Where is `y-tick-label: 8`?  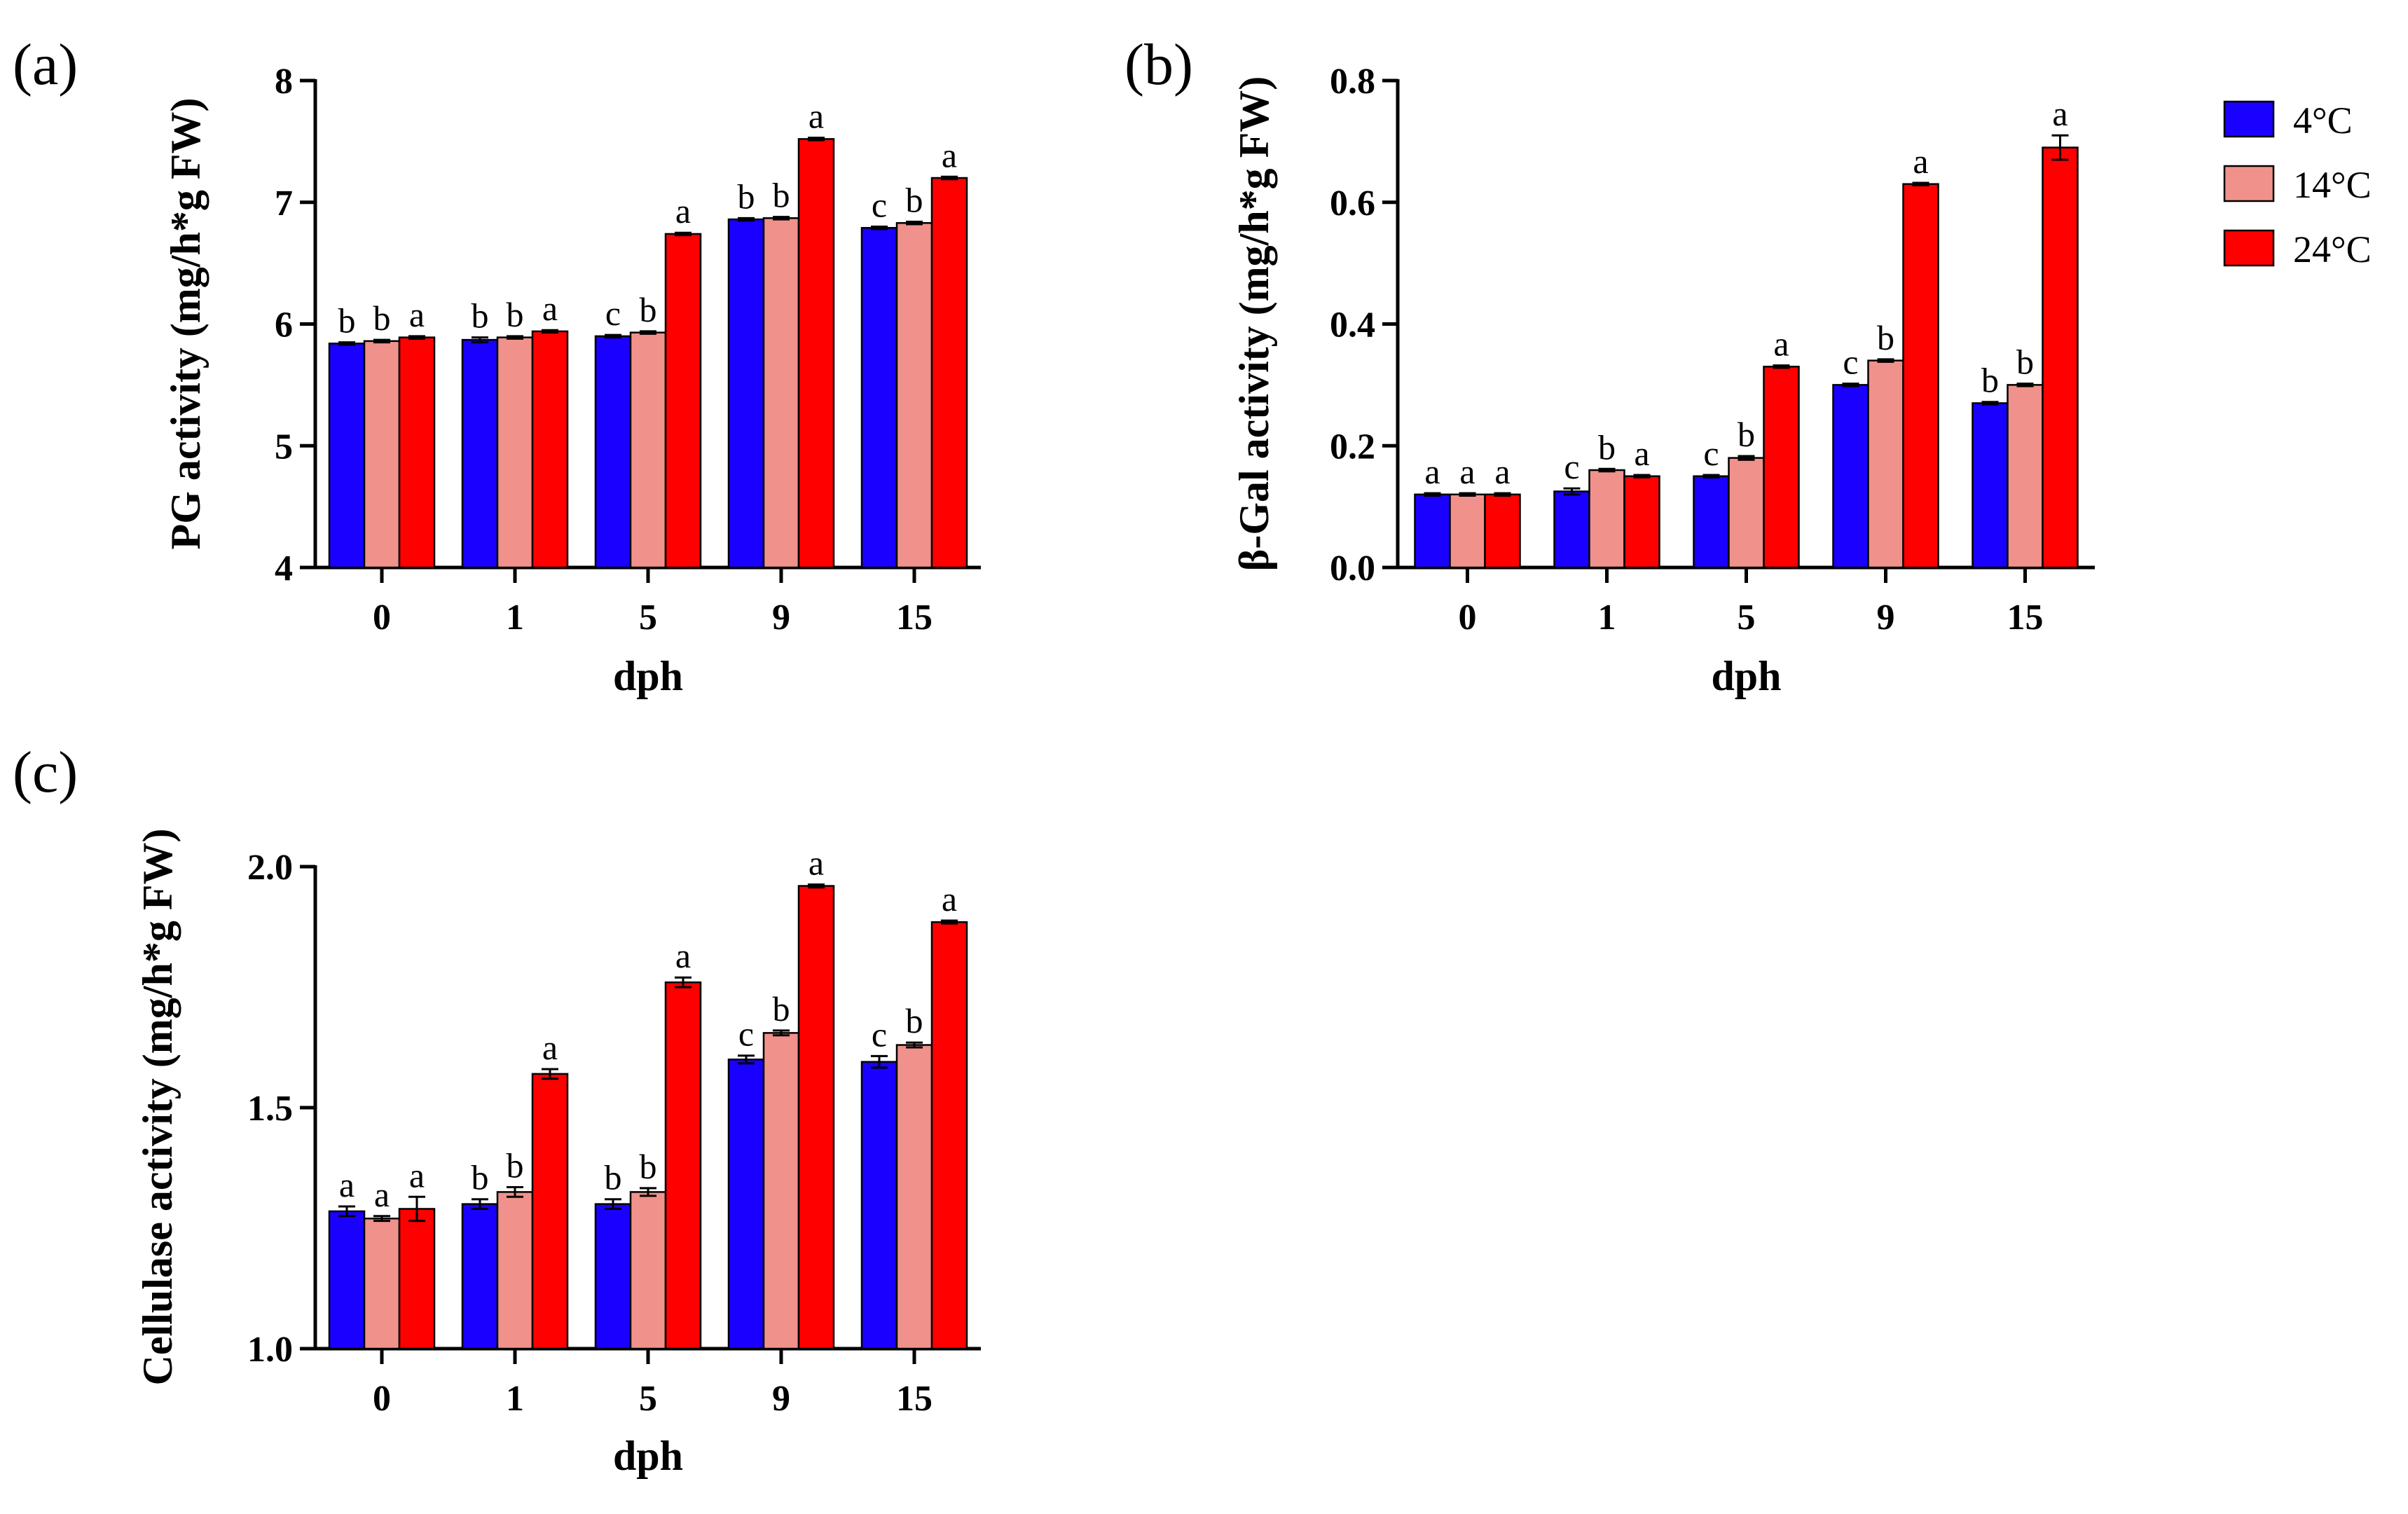 y-tick-label: 8 is located at coordinates (284, 82).